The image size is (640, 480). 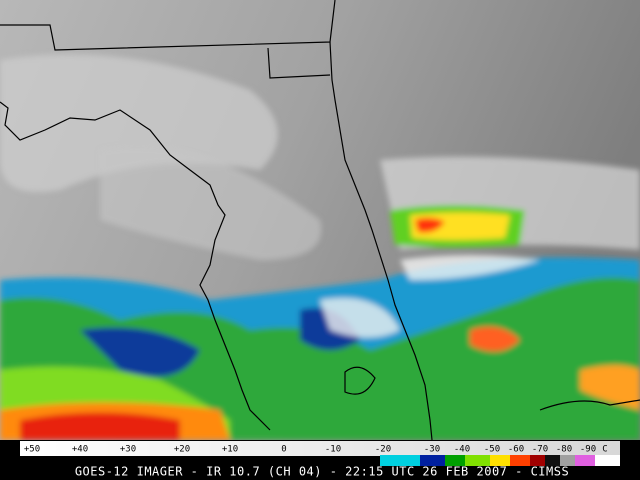 What do you see at coordinates (283, 450) in the screenshot?
I see `color-bar-label: 0` at bounding box center [283, 450].